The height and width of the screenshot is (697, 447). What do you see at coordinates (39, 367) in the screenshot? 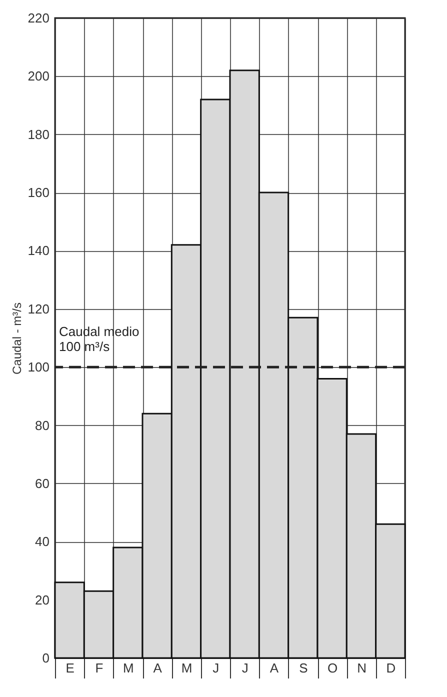
I see `y-tick-label: 100` at bounding box center [39, 367].